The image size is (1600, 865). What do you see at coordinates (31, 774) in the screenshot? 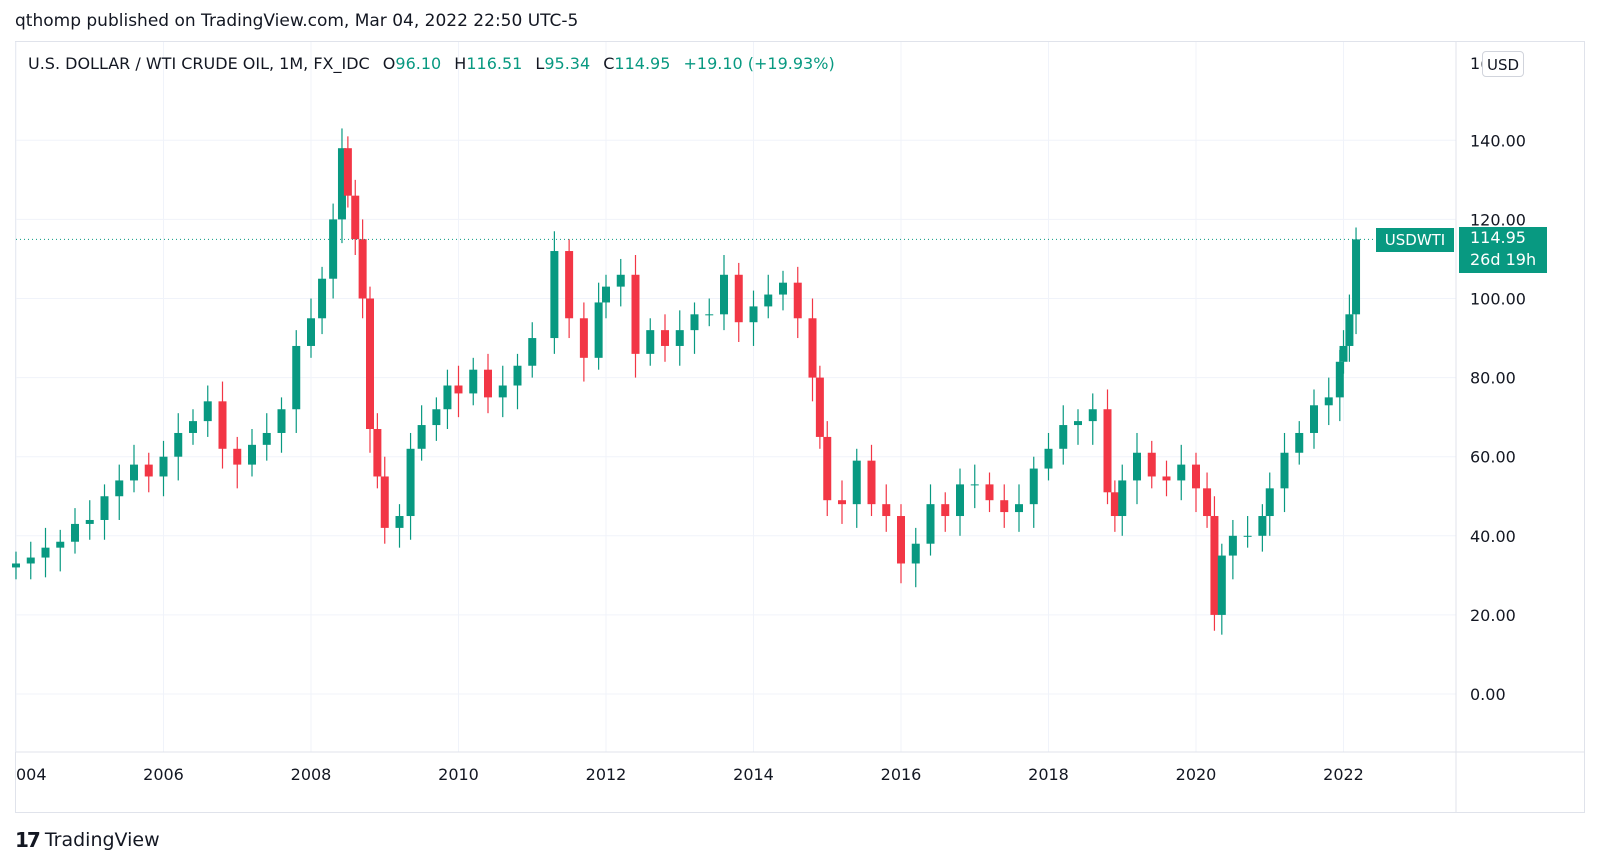
I see `x-tick-label: 004` at bounding box center [31, 774].